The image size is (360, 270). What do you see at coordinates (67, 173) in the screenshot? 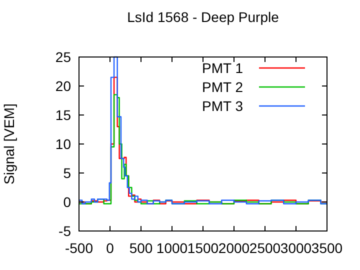
I see `y-tick-label: 5` at bounding box center [67, 173].